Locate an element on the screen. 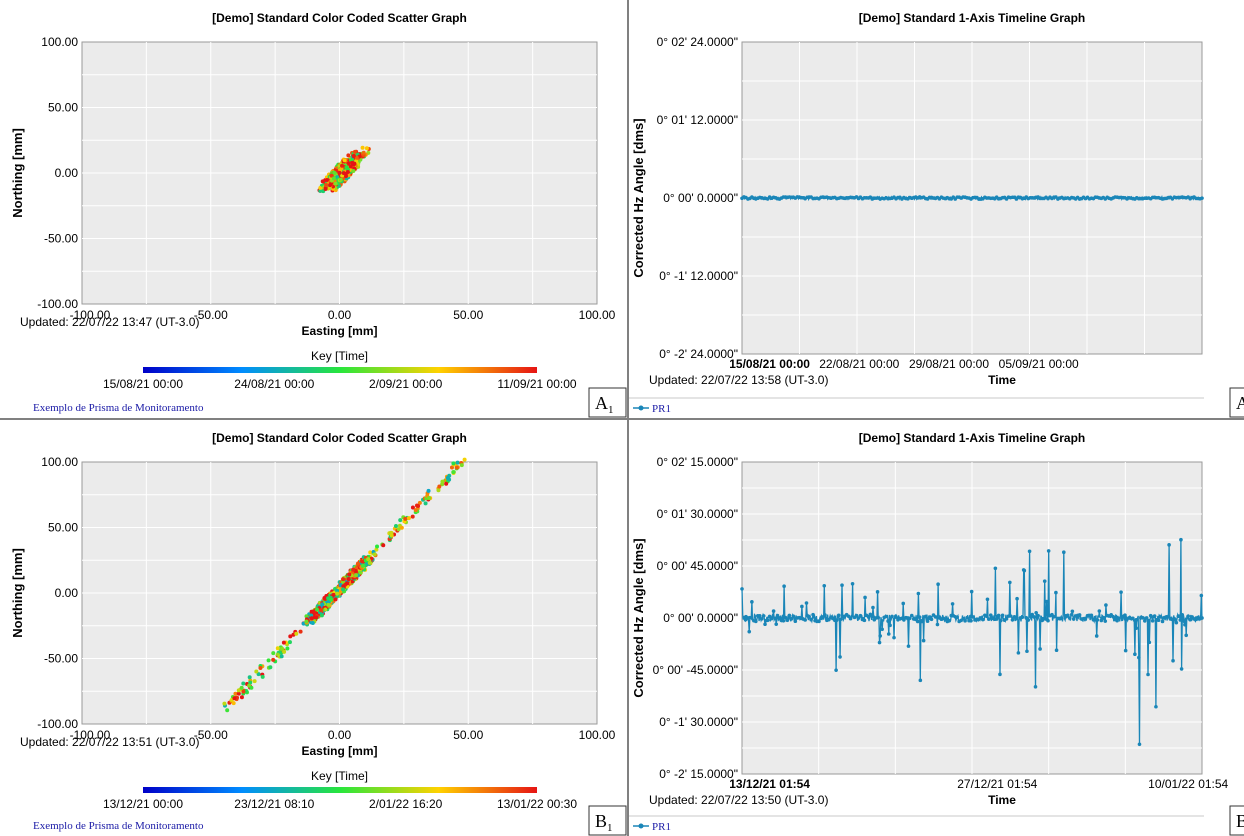  x-tick-label: -100.00 is located at coordinates (90, 735).